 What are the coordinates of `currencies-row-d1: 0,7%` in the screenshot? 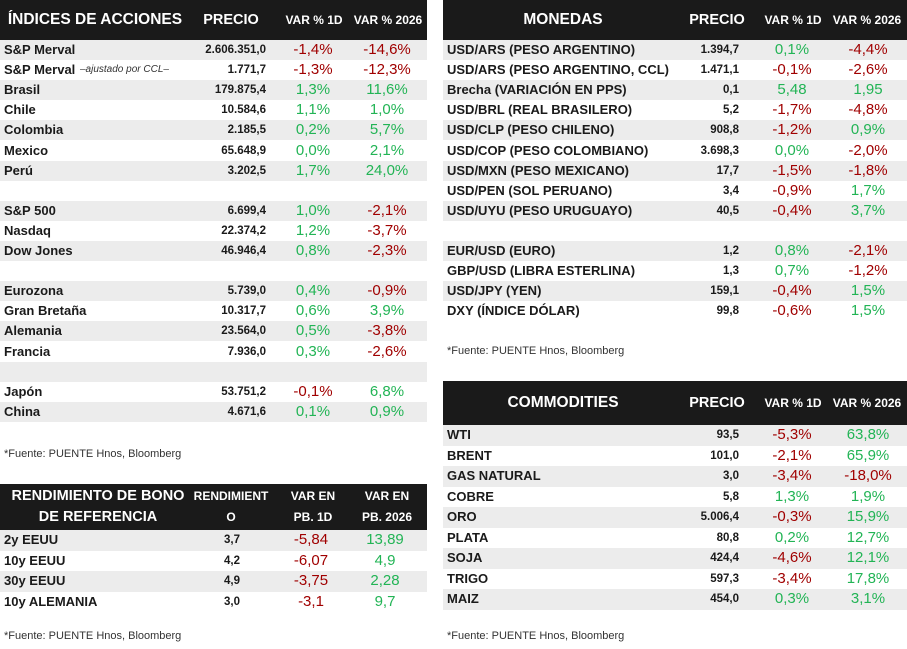 It's located at (792, 271).